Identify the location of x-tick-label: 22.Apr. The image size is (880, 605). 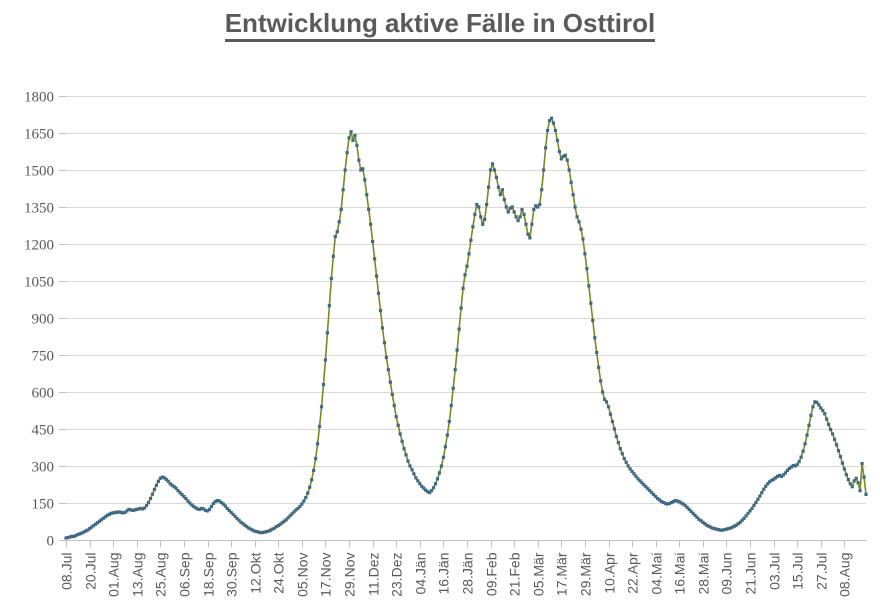
(633, 573).